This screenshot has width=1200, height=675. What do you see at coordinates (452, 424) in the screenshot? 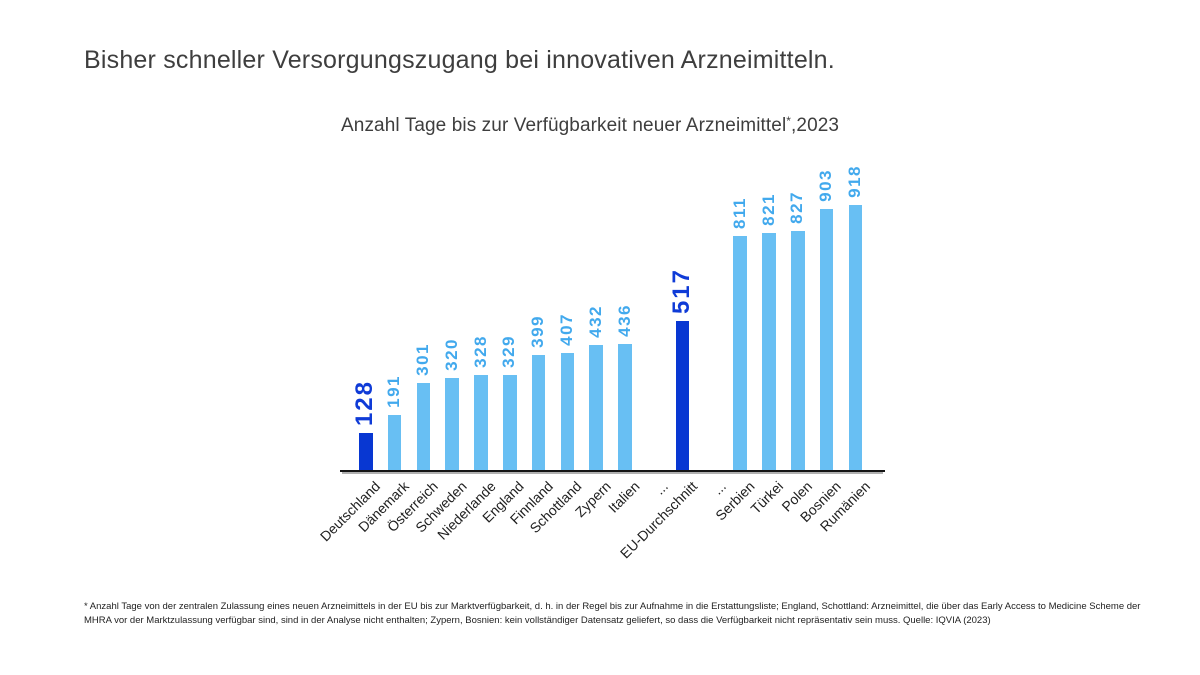
I see `bar-schweden` at bounding box center [452, 424].